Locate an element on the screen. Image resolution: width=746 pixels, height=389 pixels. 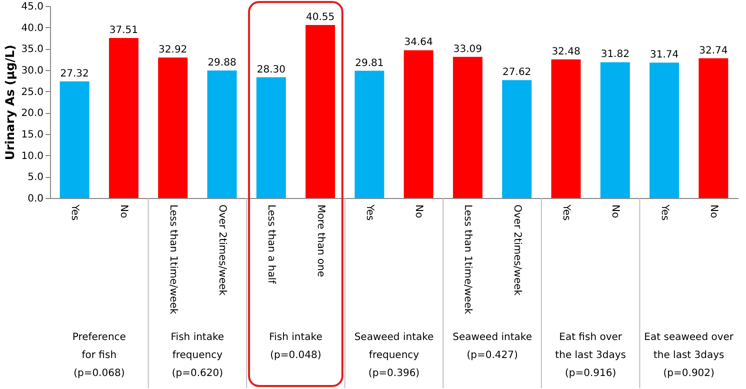
data-label: 32.92 is located at coordinates (173, 50).